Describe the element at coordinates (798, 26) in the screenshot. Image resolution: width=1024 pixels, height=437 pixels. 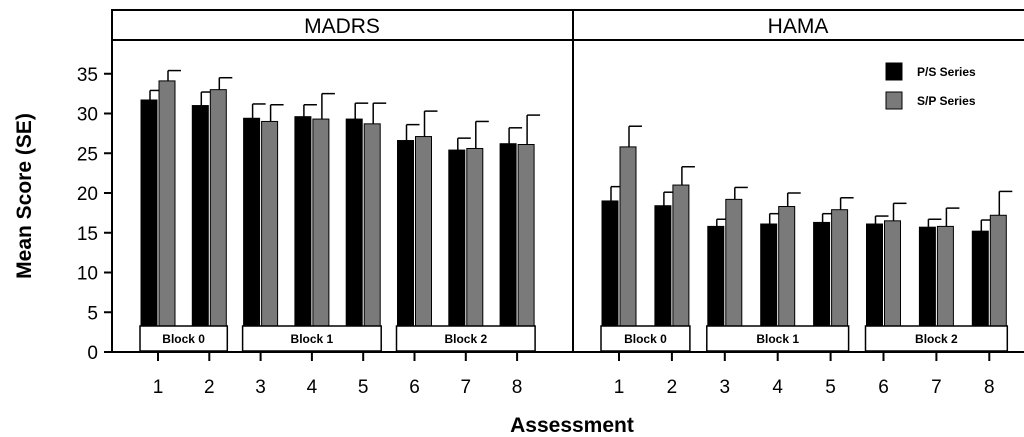
I see `panel-title-hama: HAMA` at that location.